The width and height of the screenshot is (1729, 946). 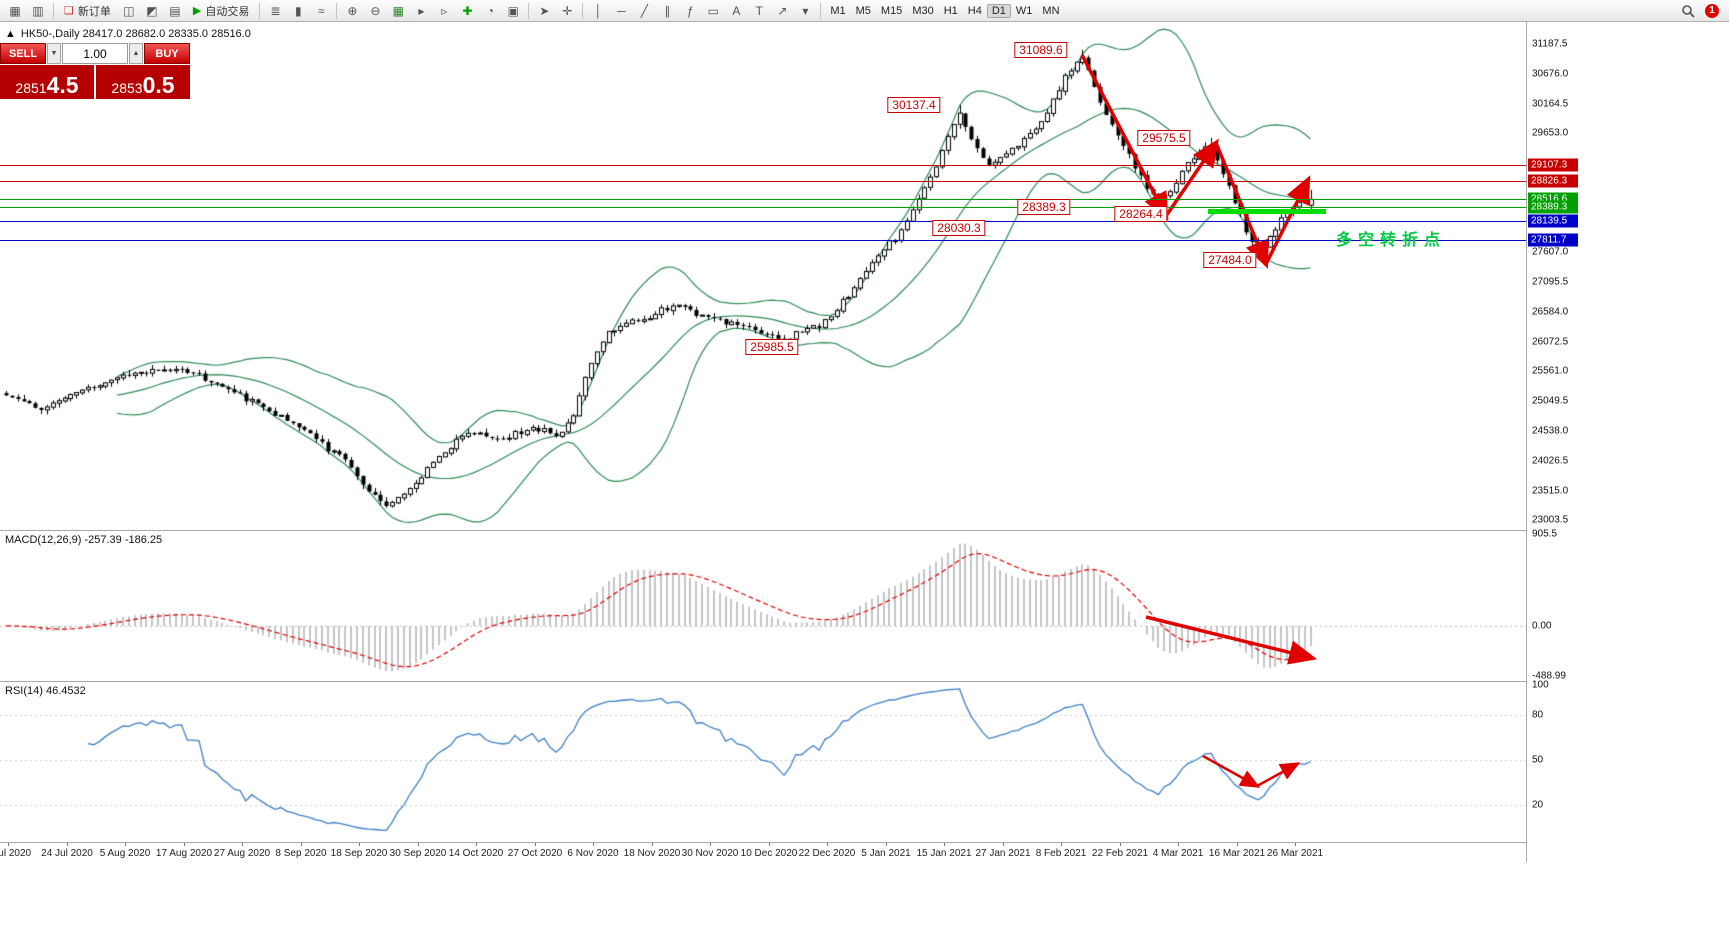 I want to click on candlestick-mode-icon: ▮, so click(x=298, y=10).